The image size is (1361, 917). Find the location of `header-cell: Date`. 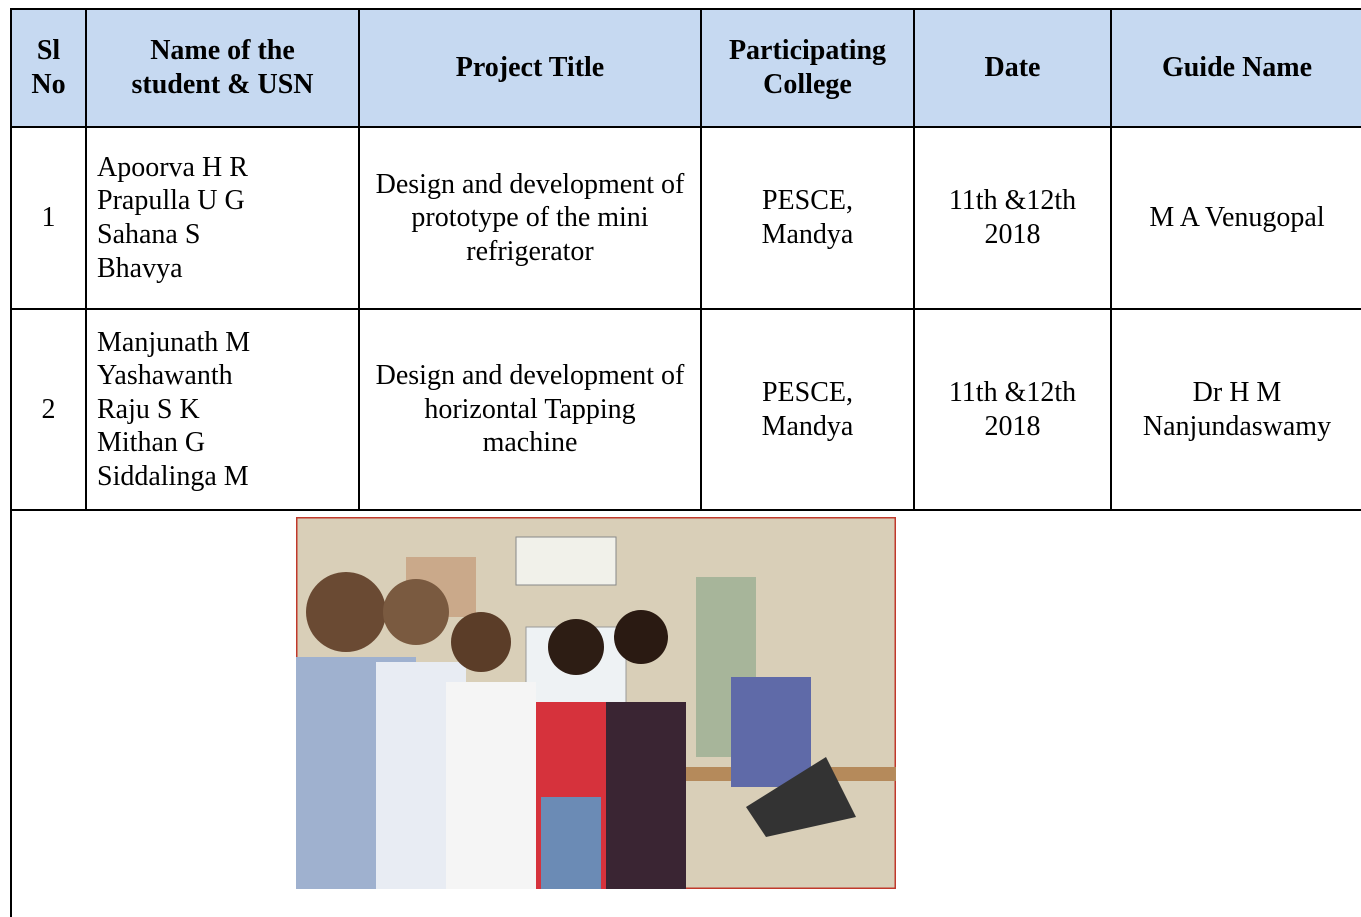

header-cell: Date is located at coordinates (1012, 68).